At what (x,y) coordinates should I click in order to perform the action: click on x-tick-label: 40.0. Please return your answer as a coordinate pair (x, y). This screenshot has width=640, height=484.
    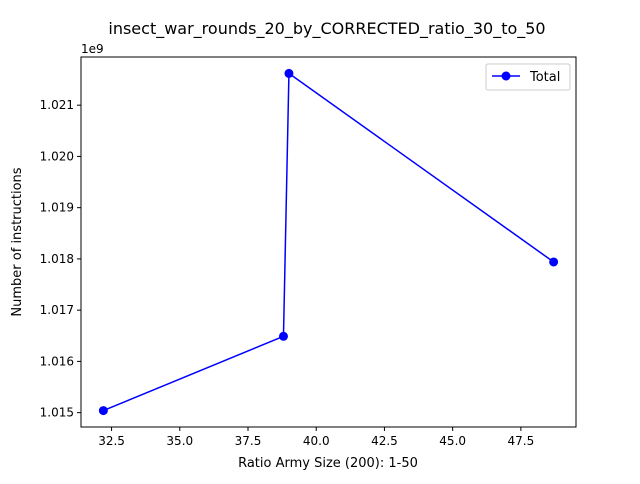
    Looking at the image, I should click on (316, 441).